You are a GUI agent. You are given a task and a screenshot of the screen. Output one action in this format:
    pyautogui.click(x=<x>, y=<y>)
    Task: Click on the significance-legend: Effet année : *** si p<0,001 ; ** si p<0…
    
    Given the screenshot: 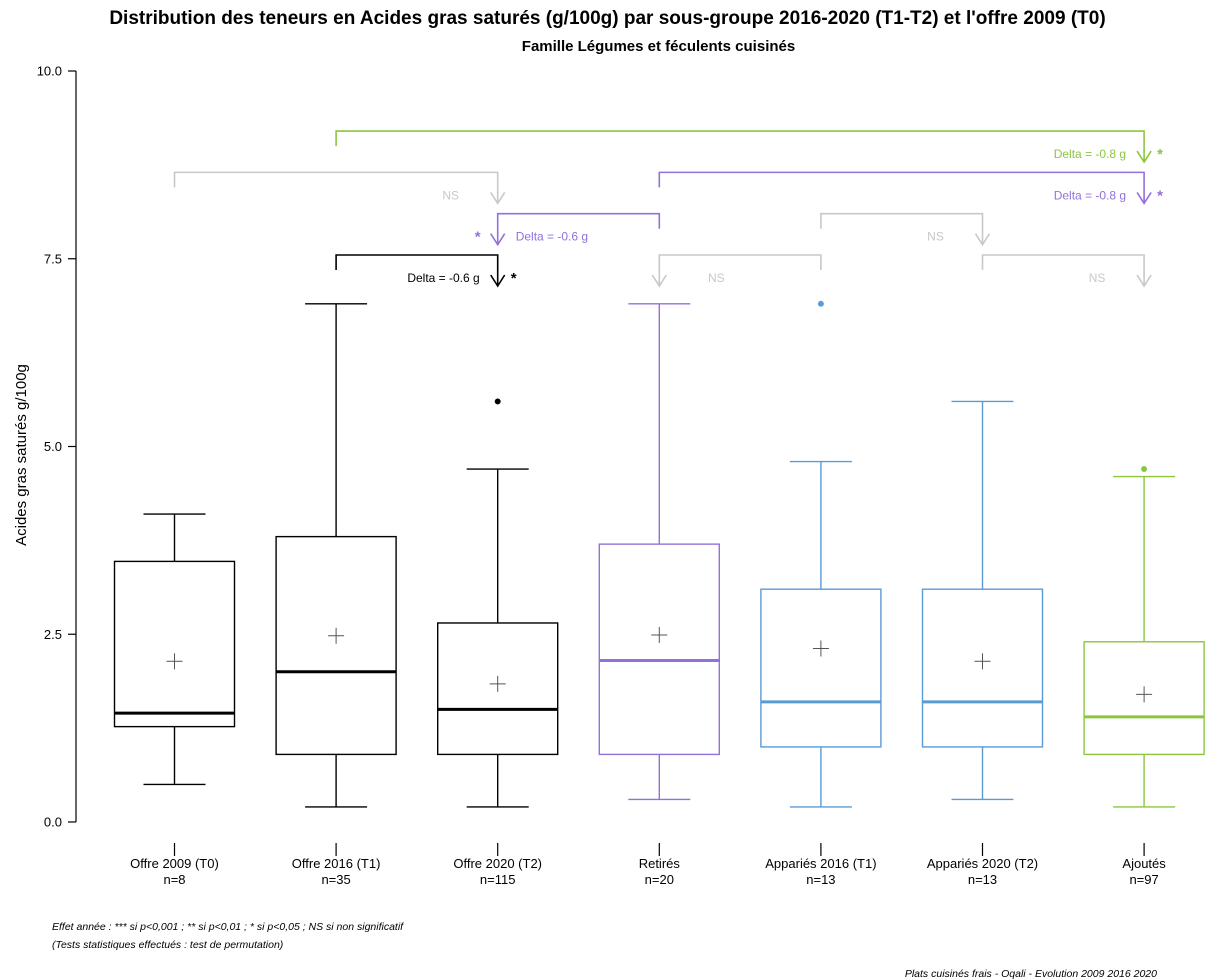 What is the action you would take?
    pyautogui.click(x=228, y=927)
    